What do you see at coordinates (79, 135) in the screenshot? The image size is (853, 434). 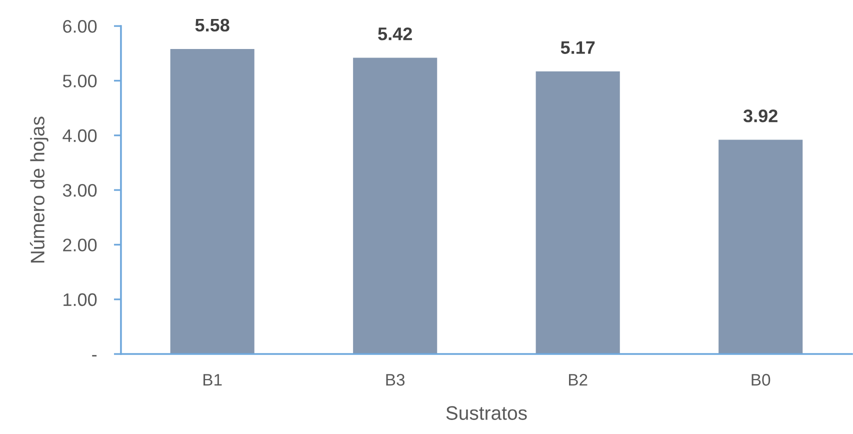 I see `y-tick-label: 4.00` at bounding box center [79, 135].